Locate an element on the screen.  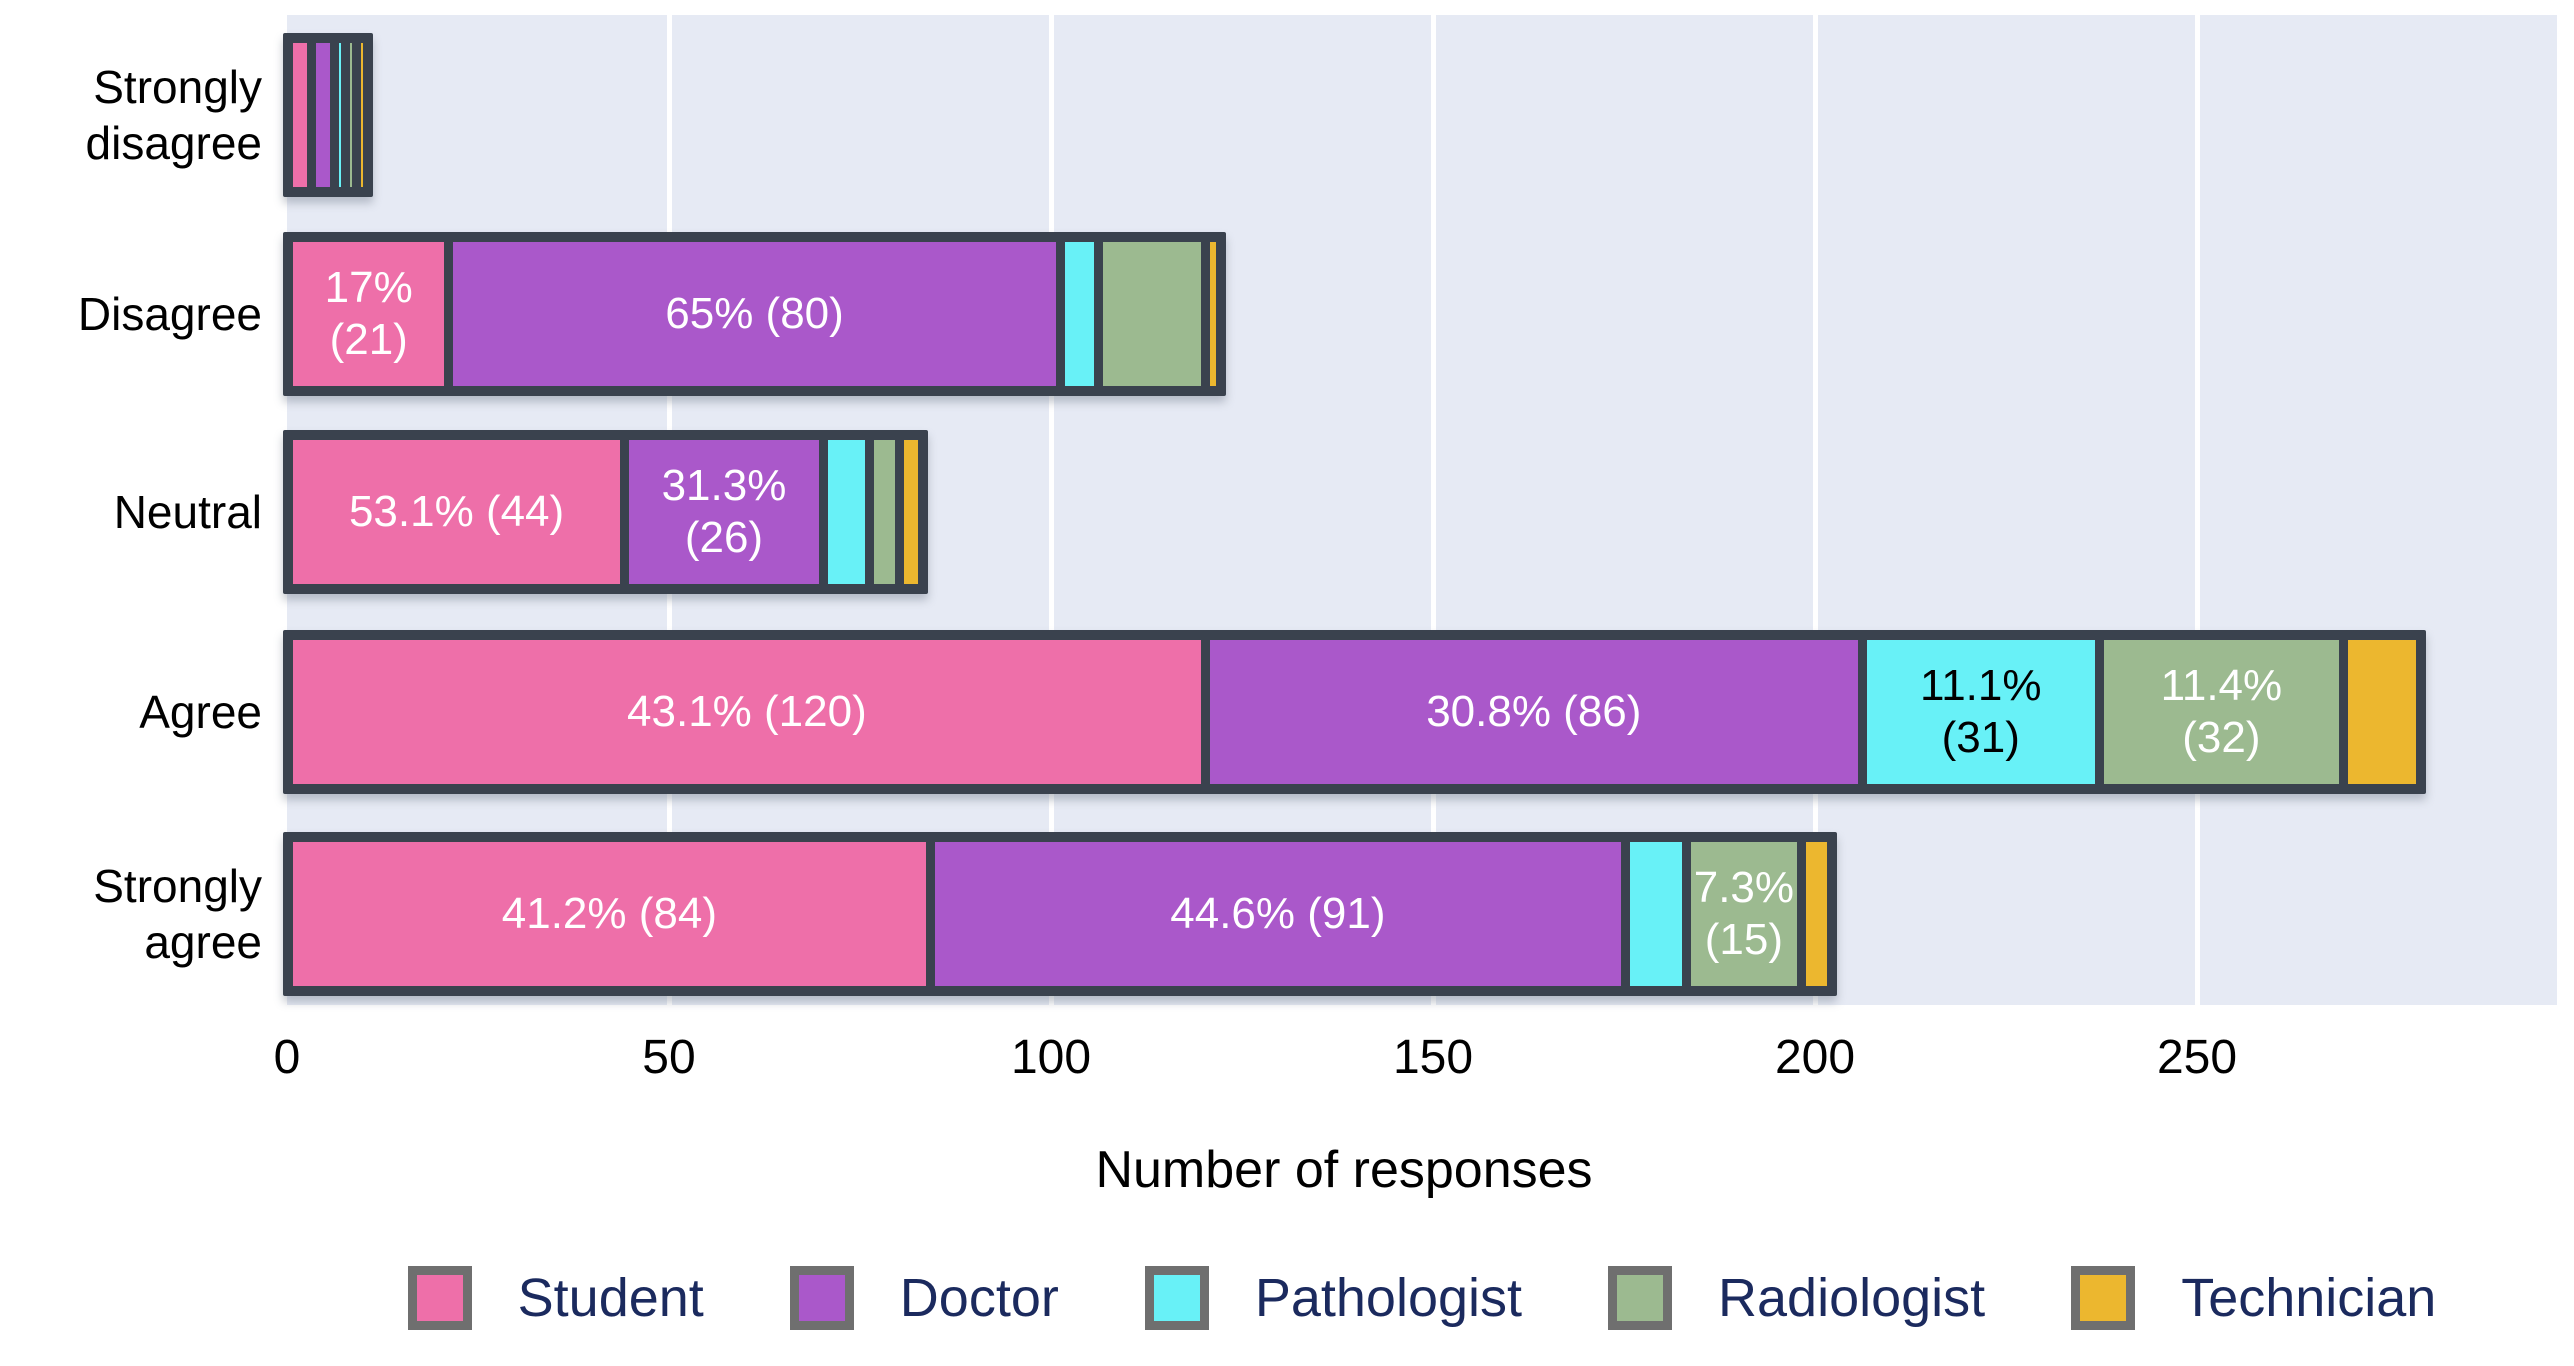
legend-item-radiologist: Radiologist is located at coordinates (1796, 1298).